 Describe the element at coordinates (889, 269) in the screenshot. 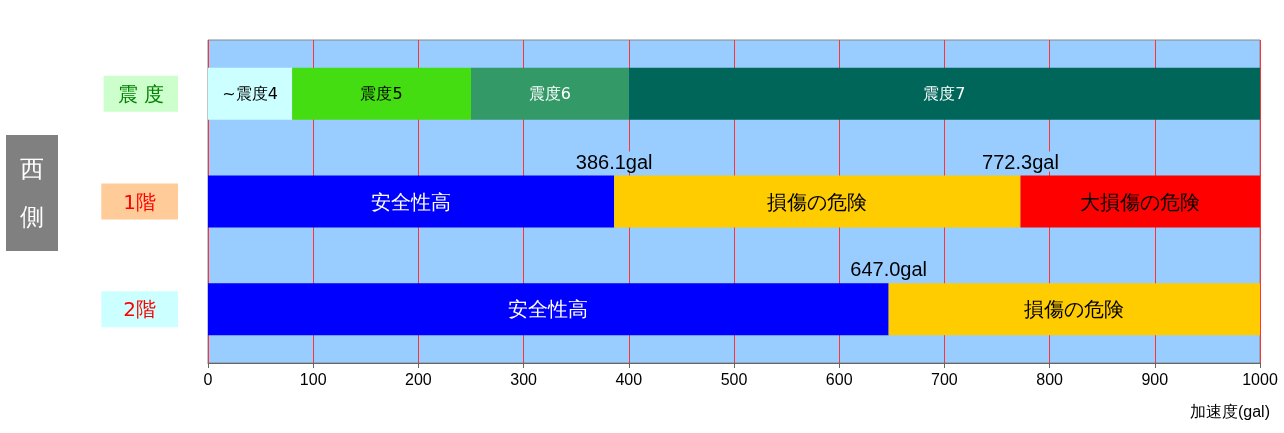

I see `annotation: 647.0gal` at that location.